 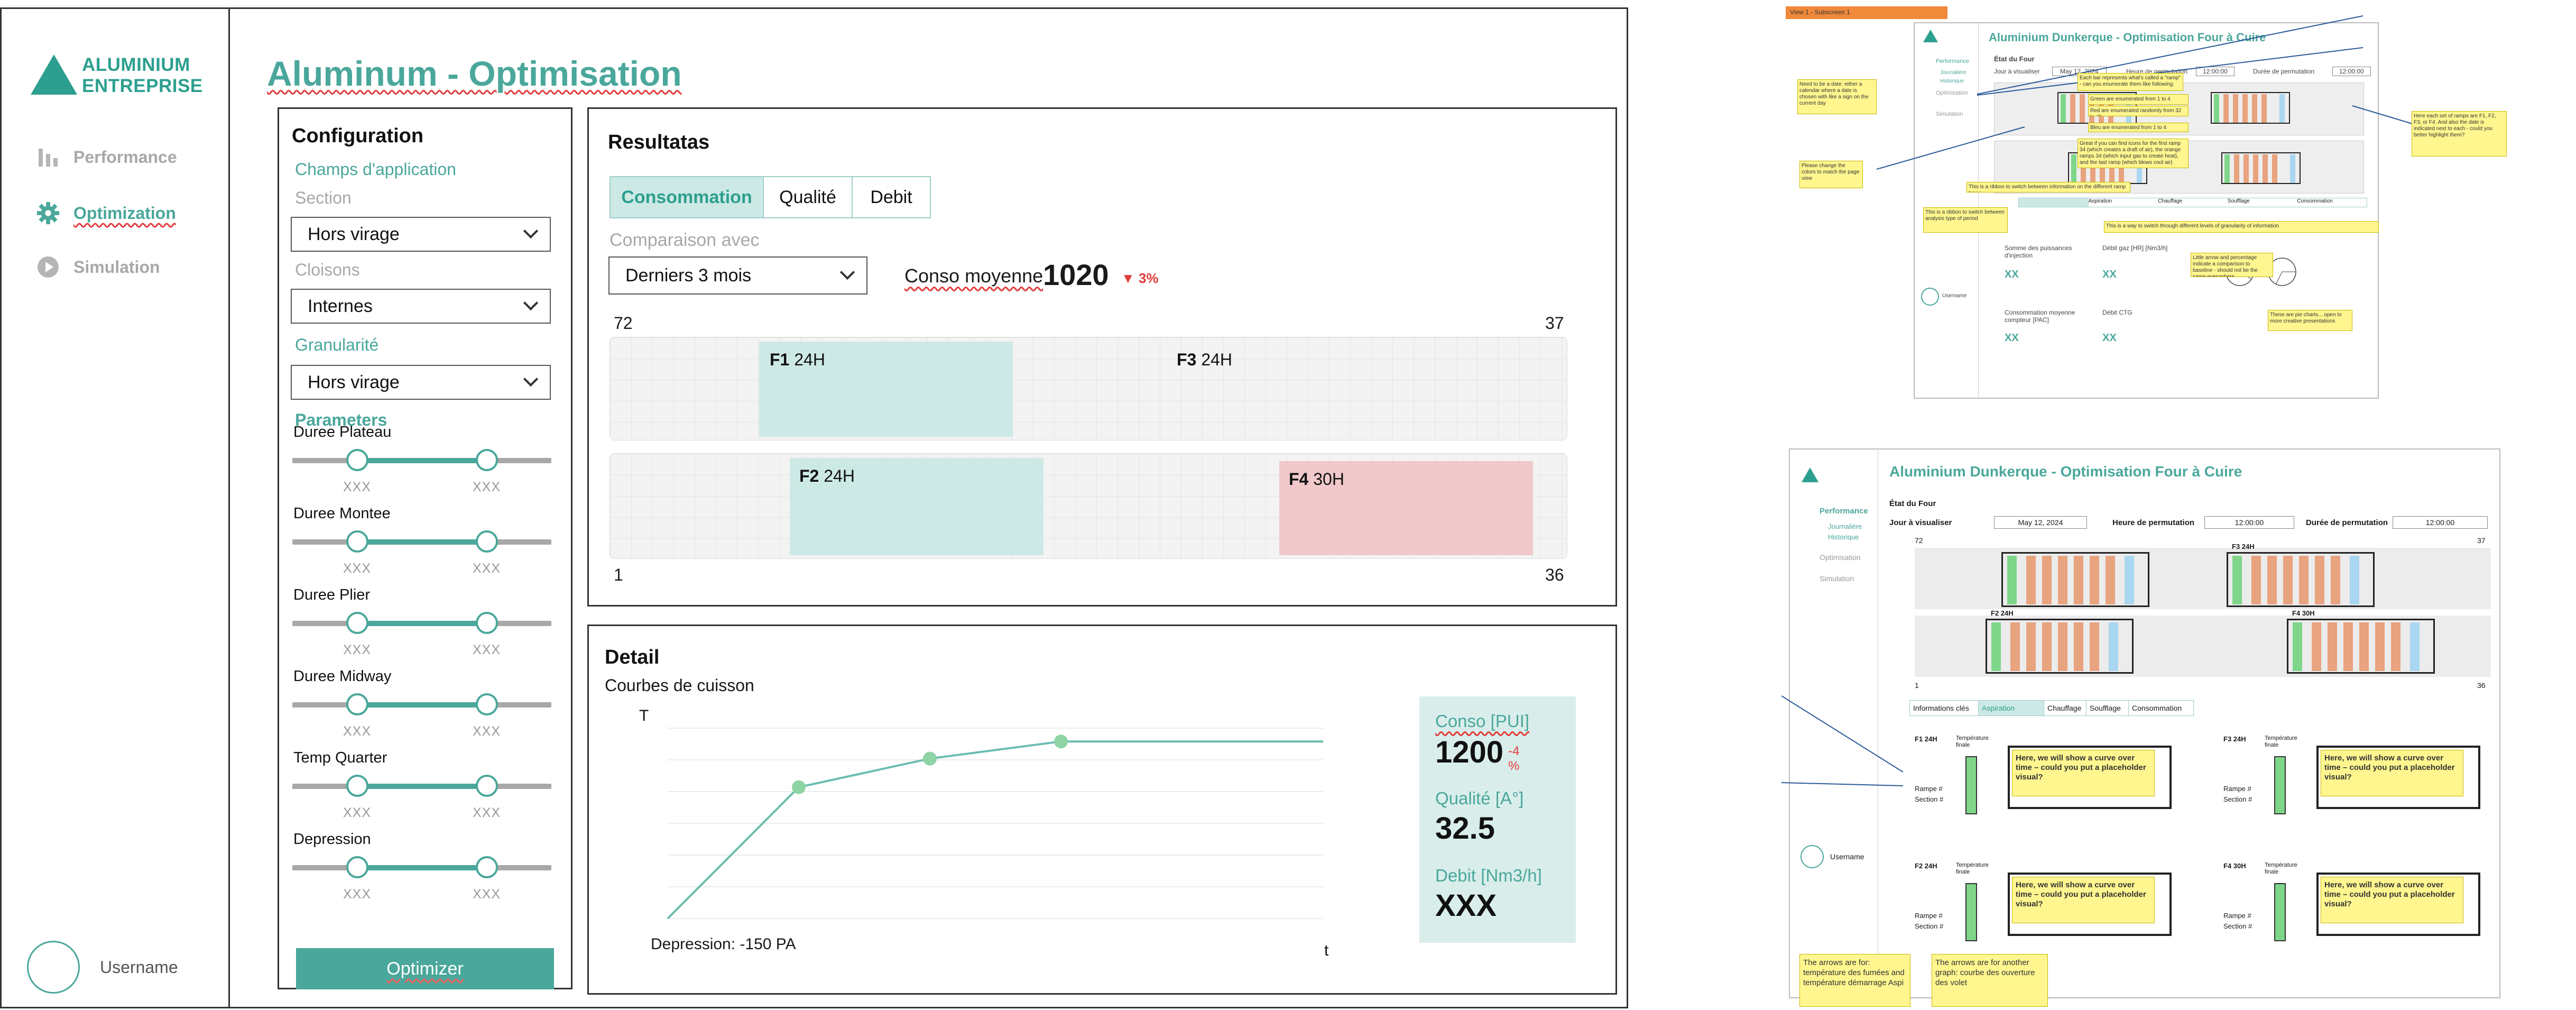 I want to click on slider-low-label: XXX, so click(x=357, y=731).